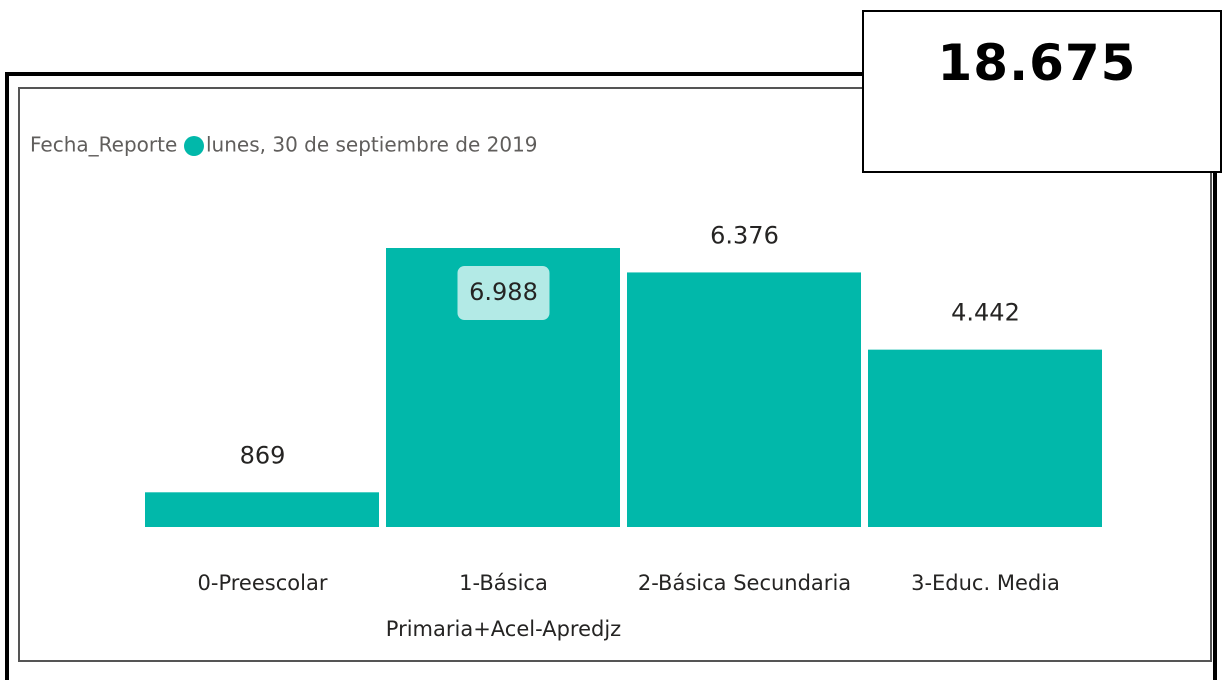 This screenshot has width=1225, height=680. I want to click on data-label: 6.988, so click(503, 292).